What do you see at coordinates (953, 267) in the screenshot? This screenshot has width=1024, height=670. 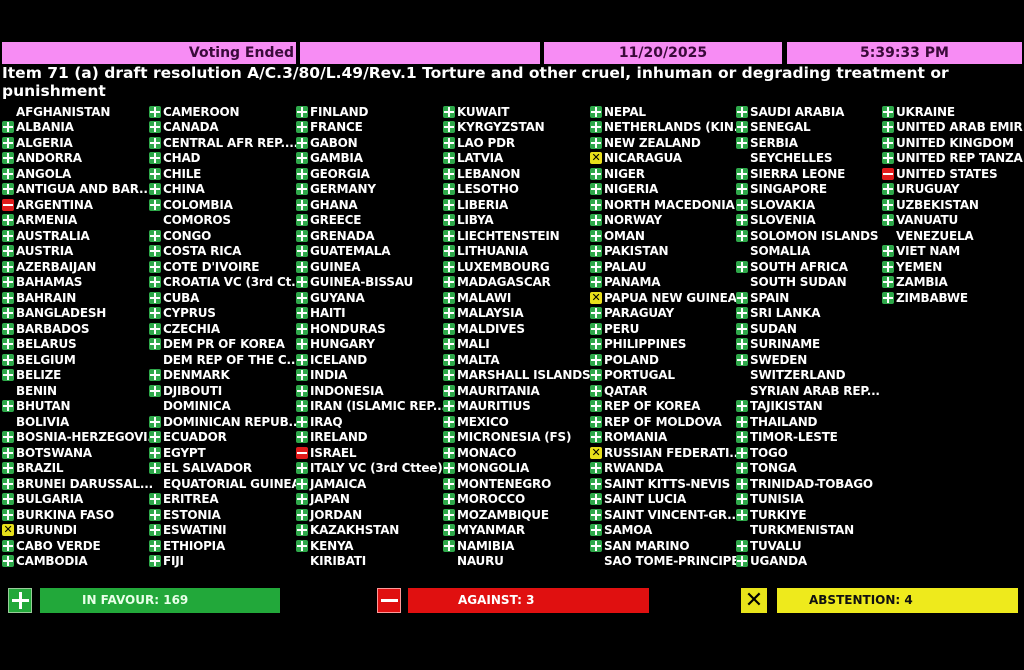 I see `country-row: YEMEN` at bounding box center [953, 267].